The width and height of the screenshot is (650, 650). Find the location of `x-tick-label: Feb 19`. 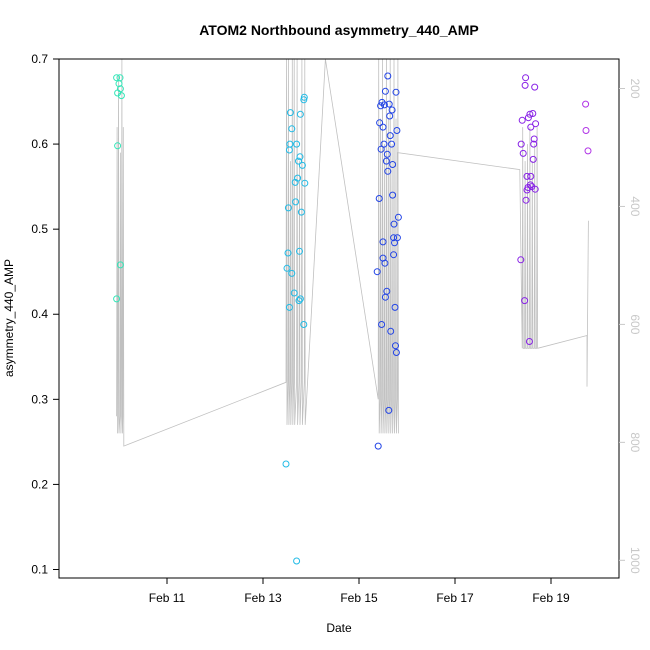

x-tick-label: Feb 19 is located at coordinates (551, 598).